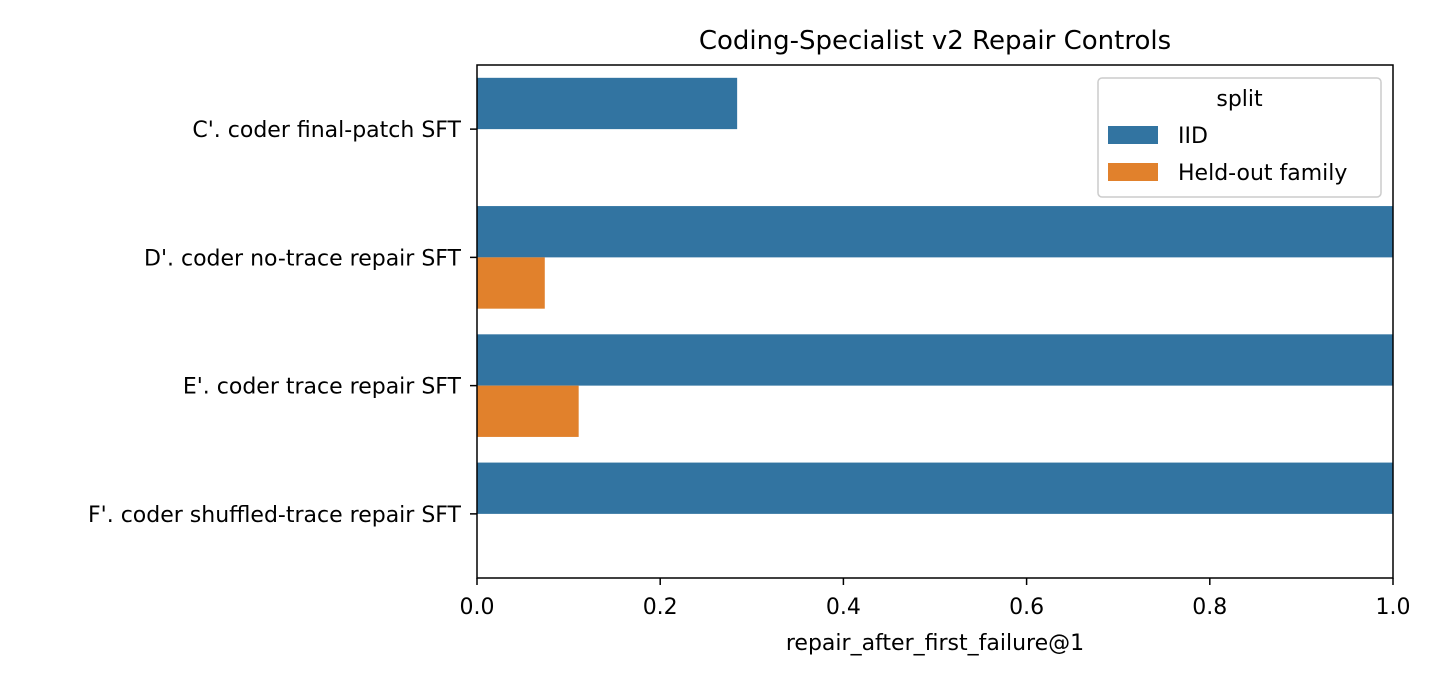 The width and height of the screenshot is (1440, 684). I want to click on legend-label: Held-out family, so click(1262, 173).